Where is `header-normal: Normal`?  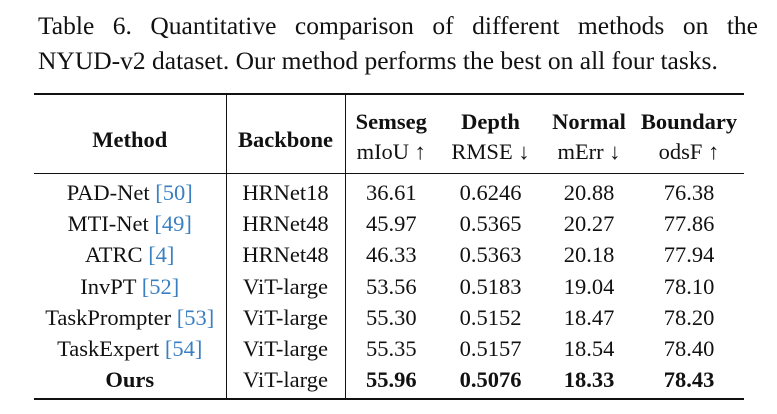 header-normal: Normal is located at coordinates (589, 115).